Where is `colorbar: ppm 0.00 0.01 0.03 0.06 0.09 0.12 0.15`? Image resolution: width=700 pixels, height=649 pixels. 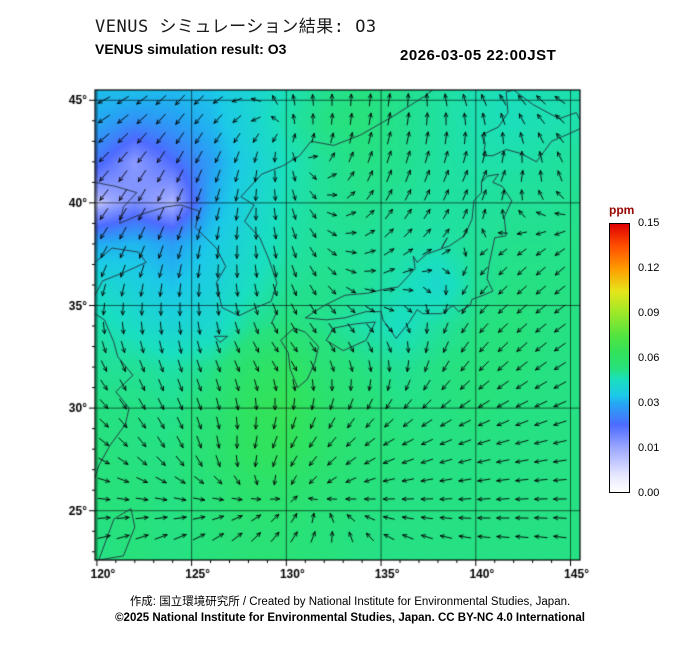 colorbar: ppm 0.00 0.01 0.03 0.06 0.09 0.12 0.15 is located at coordinates (652, 358).